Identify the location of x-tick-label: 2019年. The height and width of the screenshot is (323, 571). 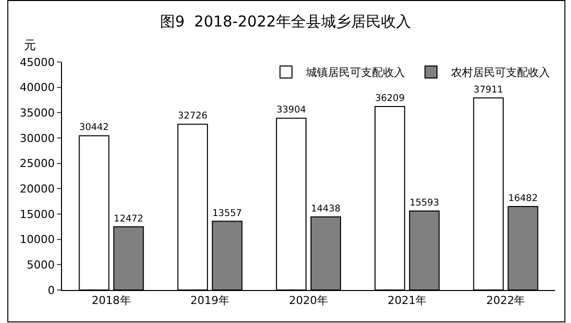
(210, 301).